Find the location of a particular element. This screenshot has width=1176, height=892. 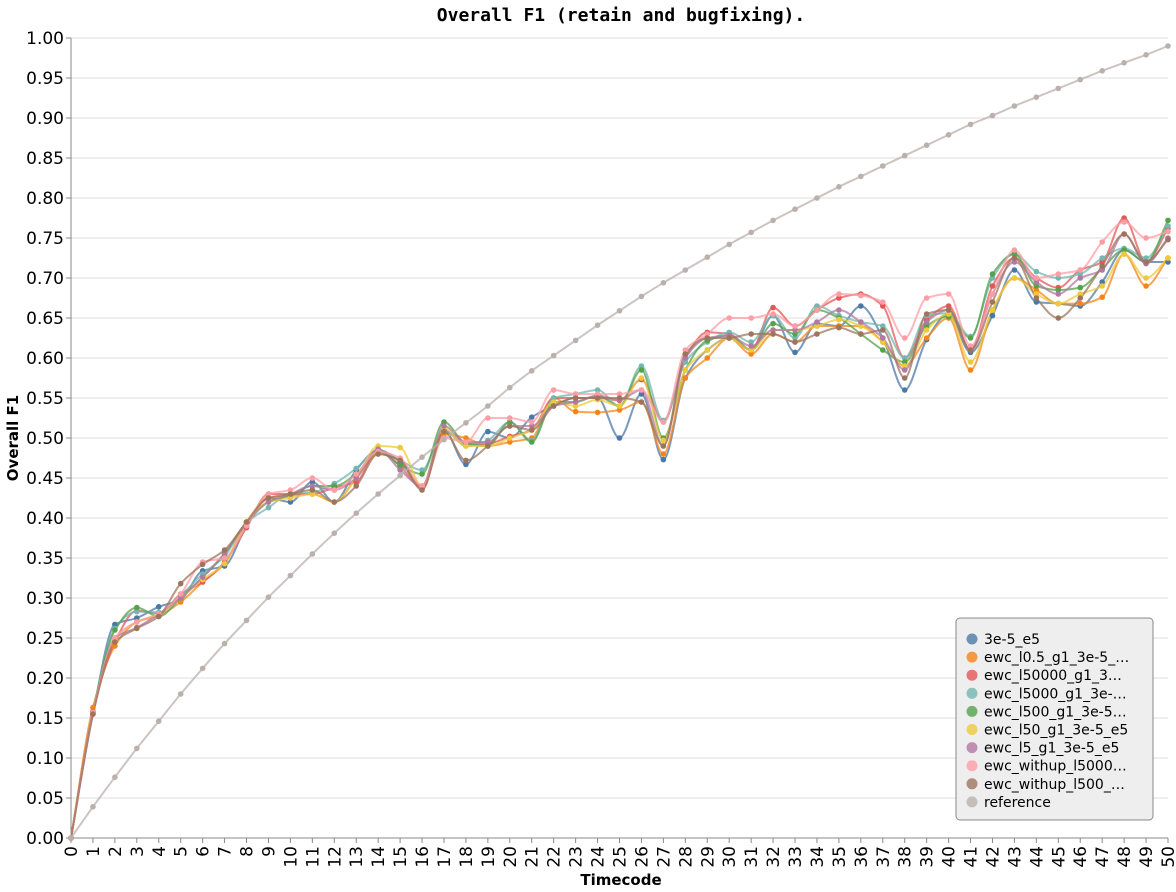

x-tick-label: 13 is located at coordinates (357, 857).